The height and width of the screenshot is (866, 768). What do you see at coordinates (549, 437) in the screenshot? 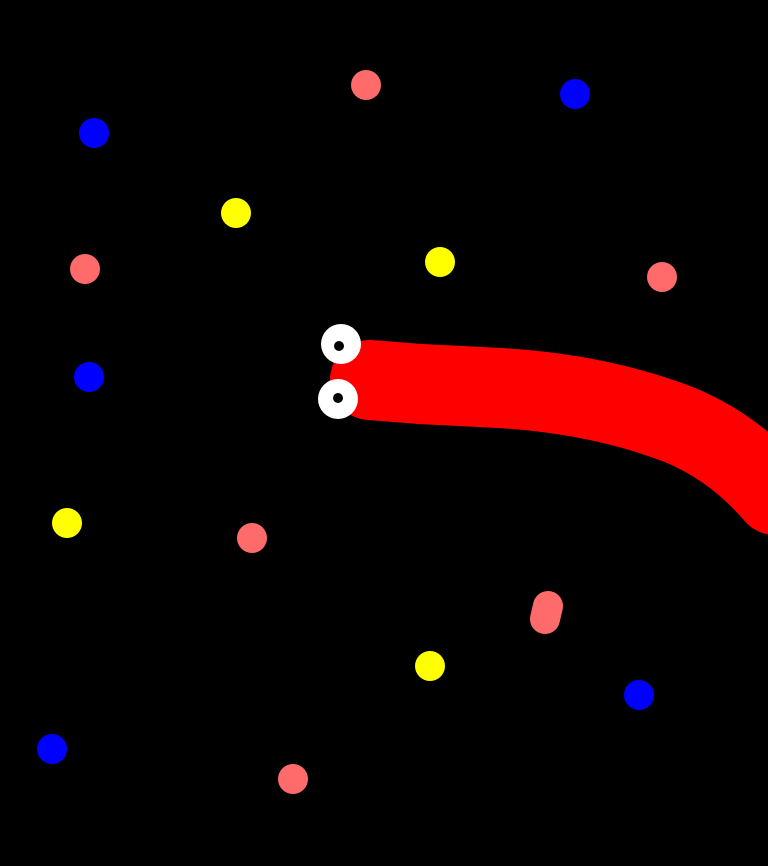
I see `snake-body` at bounding box center [549, 437].